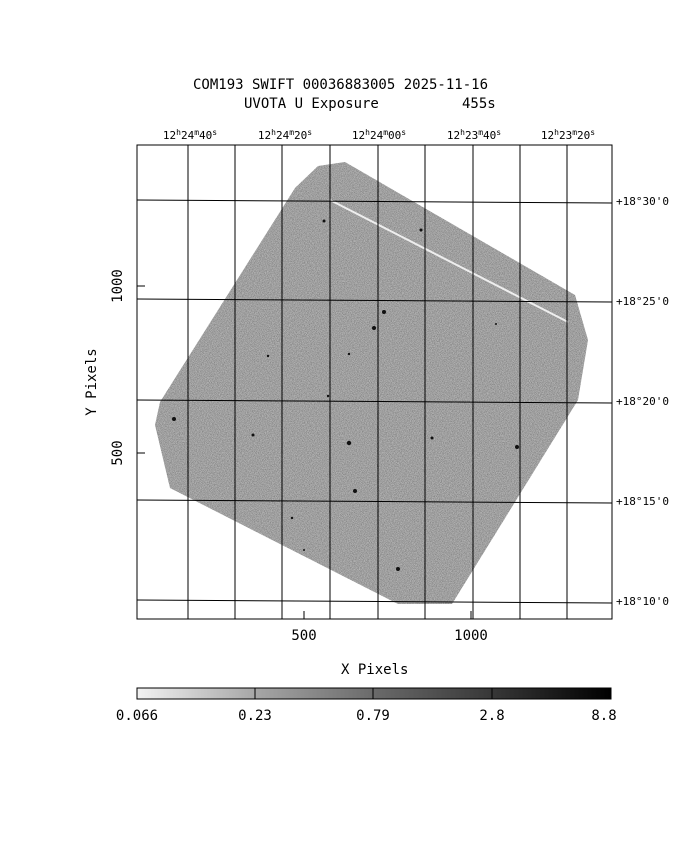 The image size is (680, 850). What do you see at coordinates (137, 716) in the screenshot?
I see `colorbar-label: 0.066` at bounding box center [137, 716].